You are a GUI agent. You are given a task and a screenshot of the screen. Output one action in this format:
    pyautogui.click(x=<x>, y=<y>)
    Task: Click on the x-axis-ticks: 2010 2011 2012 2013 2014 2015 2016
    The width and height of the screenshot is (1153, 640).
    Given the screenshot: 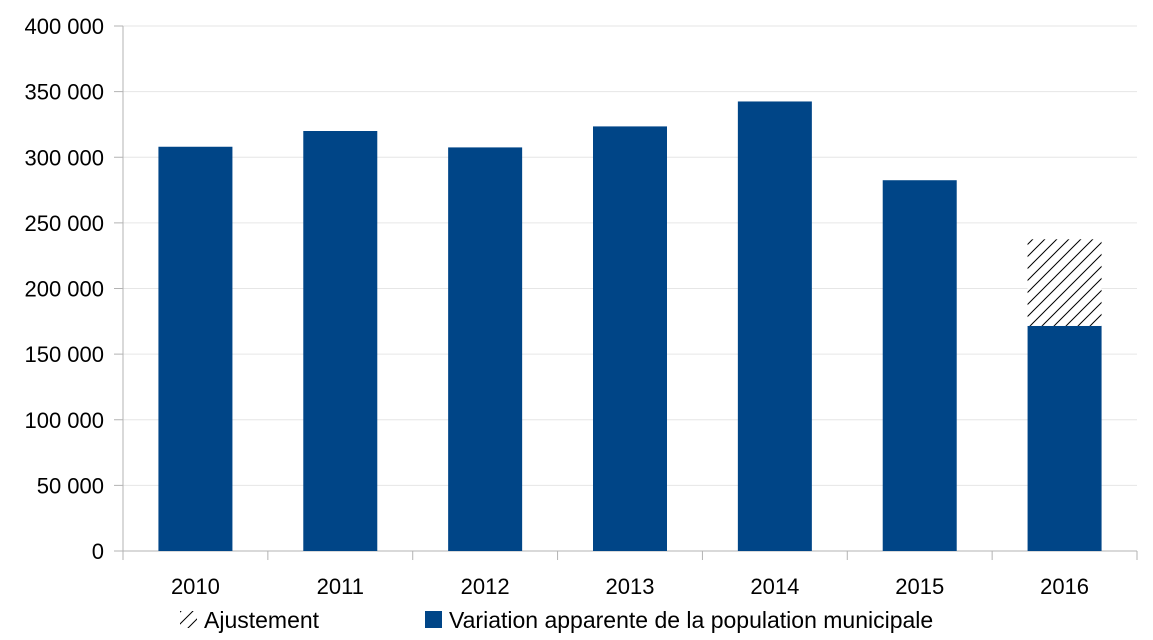 What is the action you would take?
    pyautogui.click(x=630, y=586)
    